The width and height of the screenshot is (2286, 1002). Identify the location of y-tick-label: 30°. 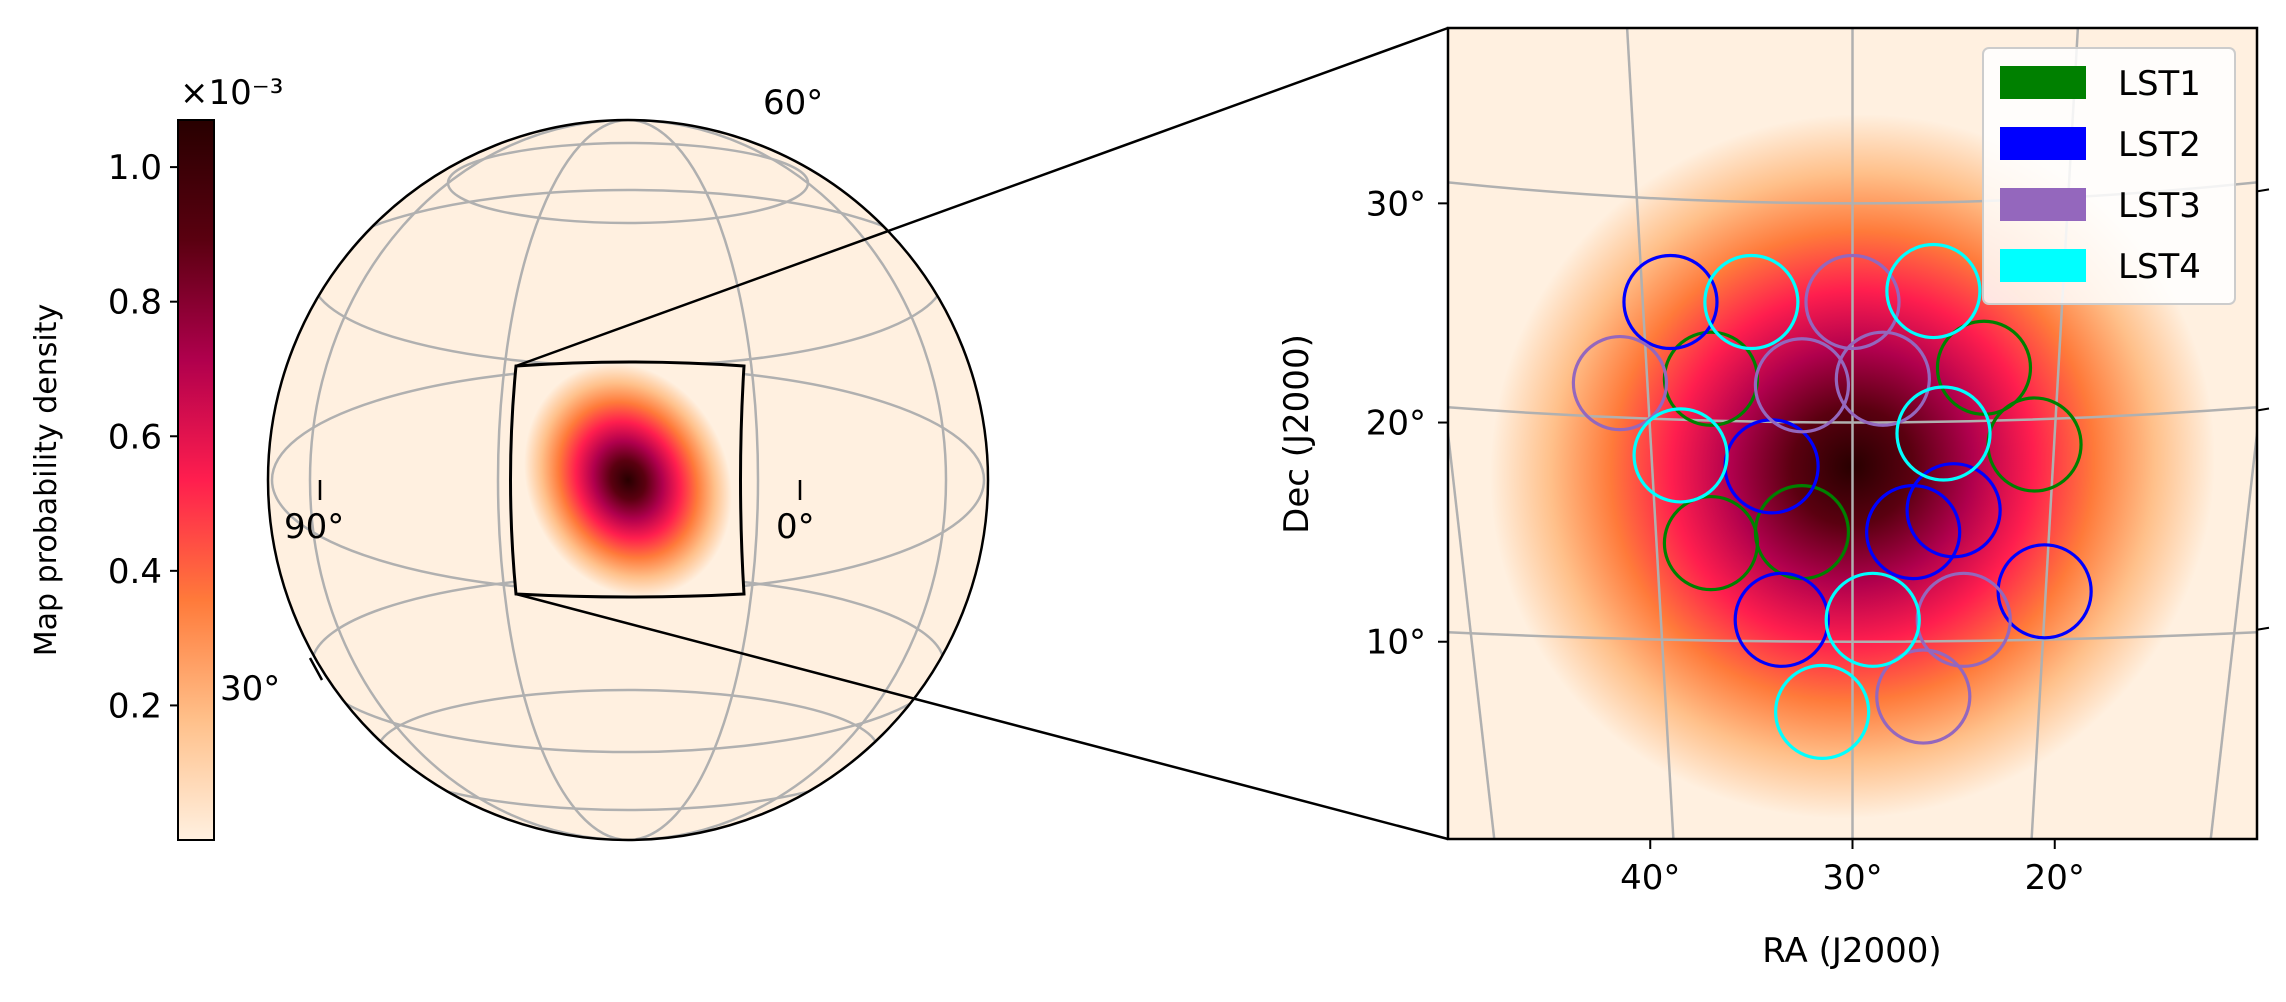
(1396, 204).